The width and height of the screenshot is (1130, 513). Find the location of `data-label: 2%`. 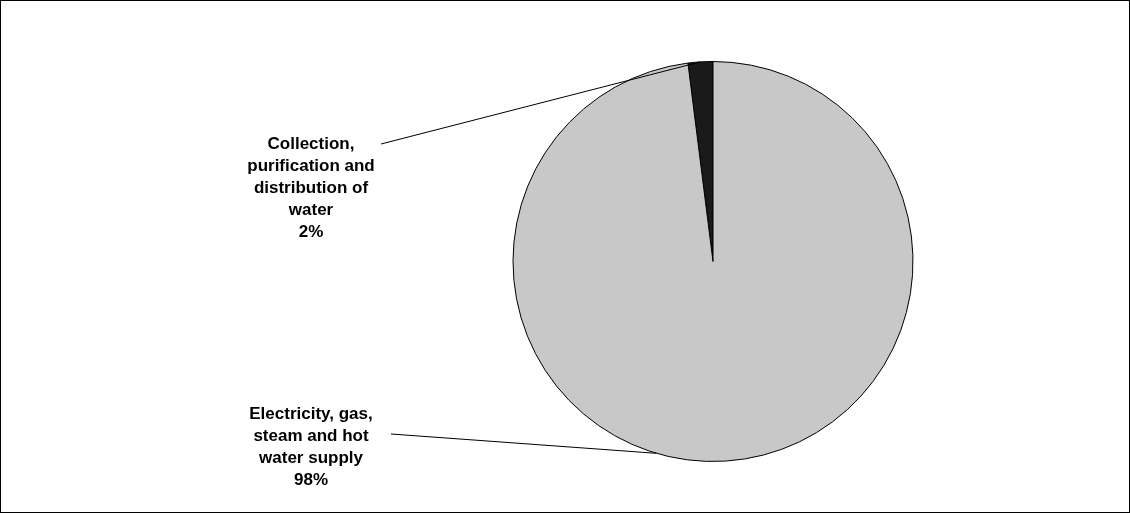

data-label: 2% is located at coordinates (311, 232).